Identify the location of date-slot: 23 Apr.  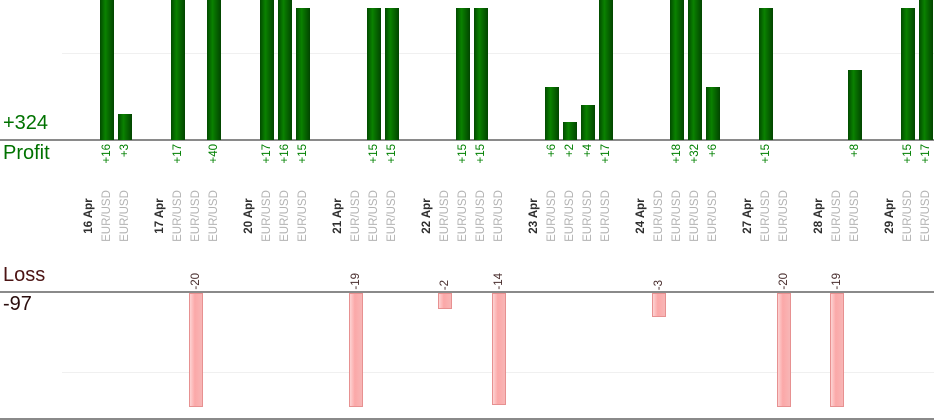
(534, 210).